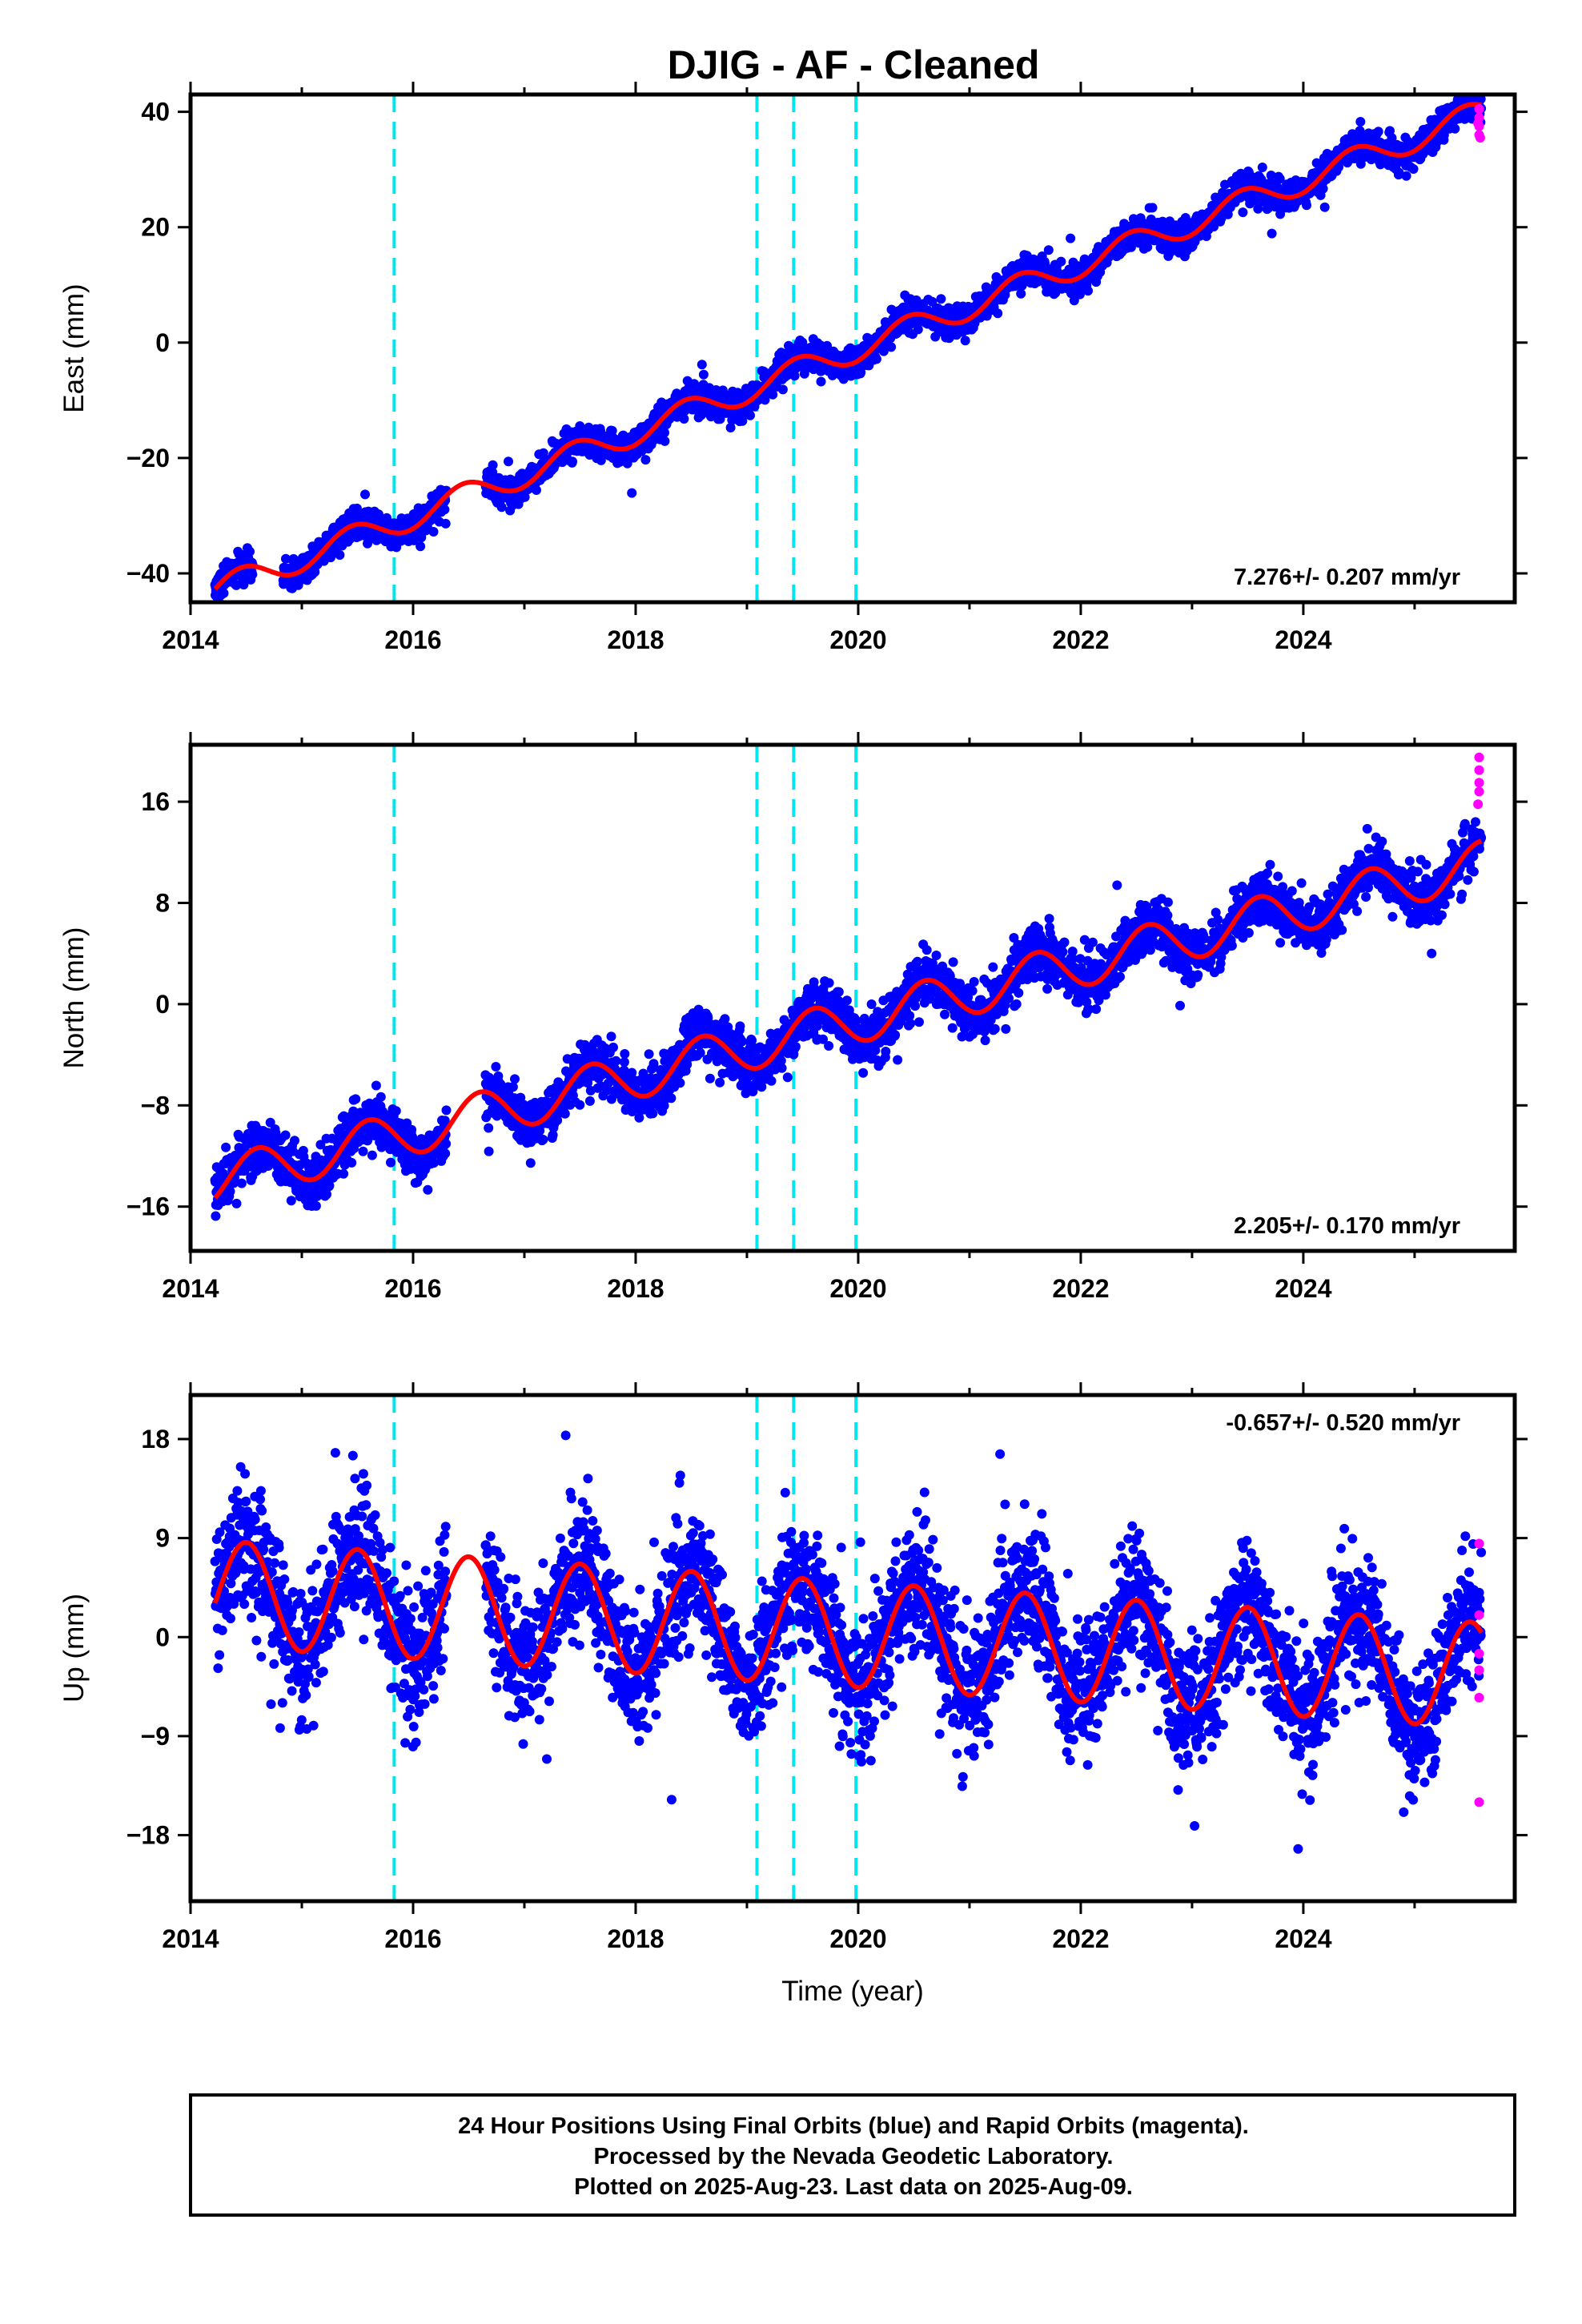  I want to click on x-tick-label: 2020, so click(857, 639).